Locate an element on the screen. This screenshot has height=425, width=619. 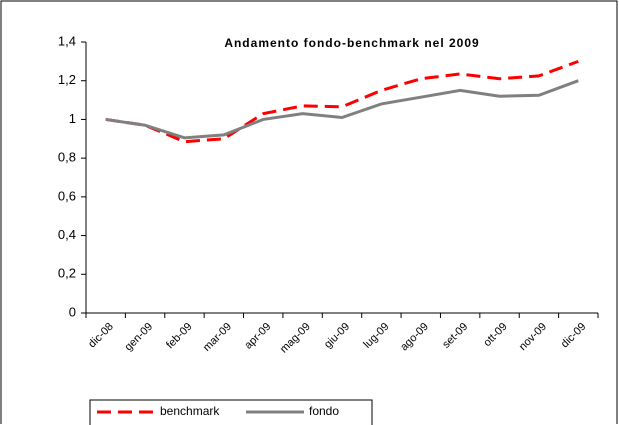
legend-label: fondo is located at coordinates (324, 411).